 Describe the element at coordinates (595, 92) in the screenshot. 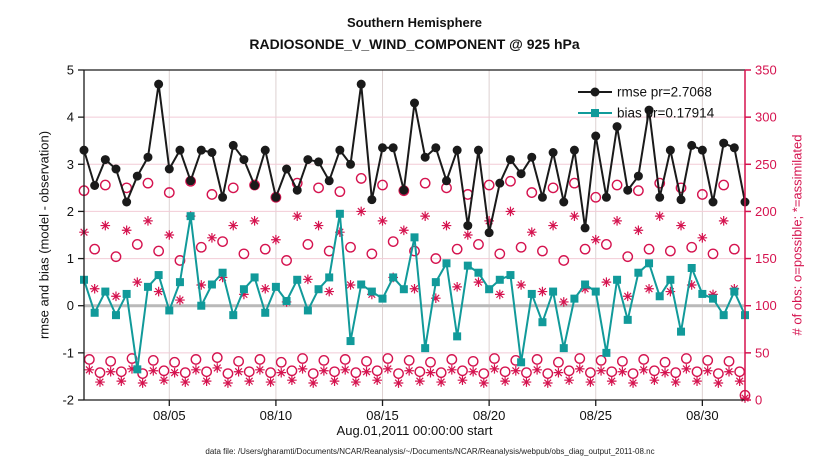

I see `legend-marker` at that location.